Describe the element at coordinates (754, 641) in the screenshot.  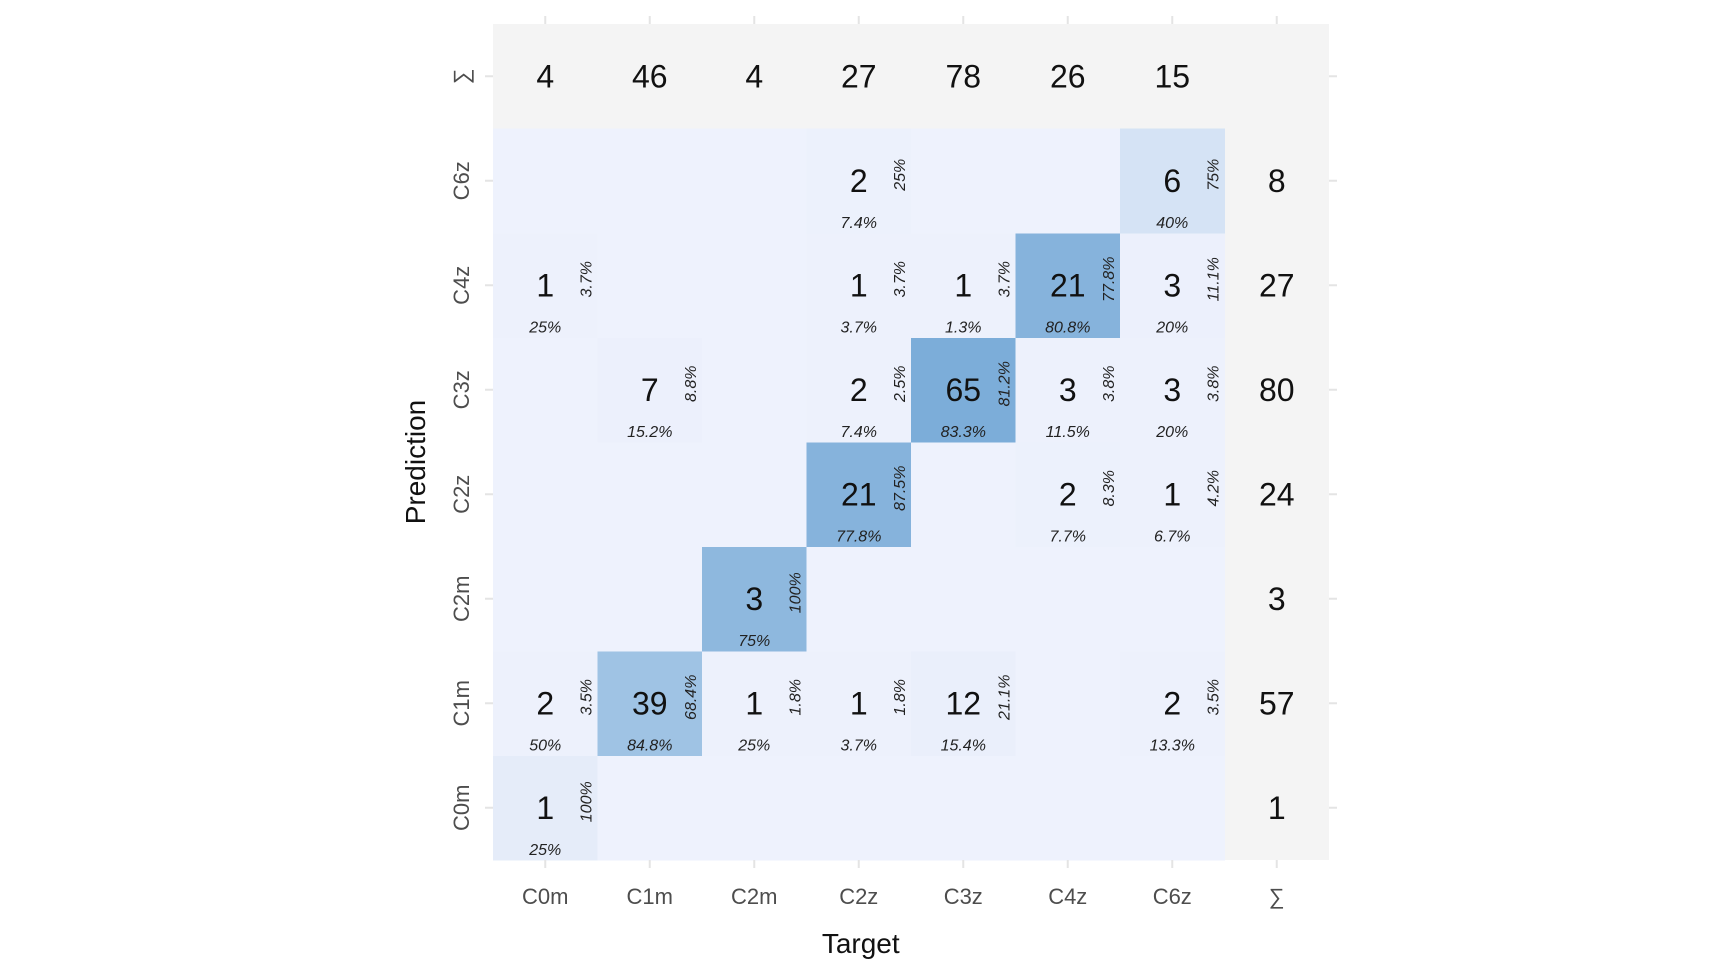
I see `cell-column-percent-label: 75%` at that location.